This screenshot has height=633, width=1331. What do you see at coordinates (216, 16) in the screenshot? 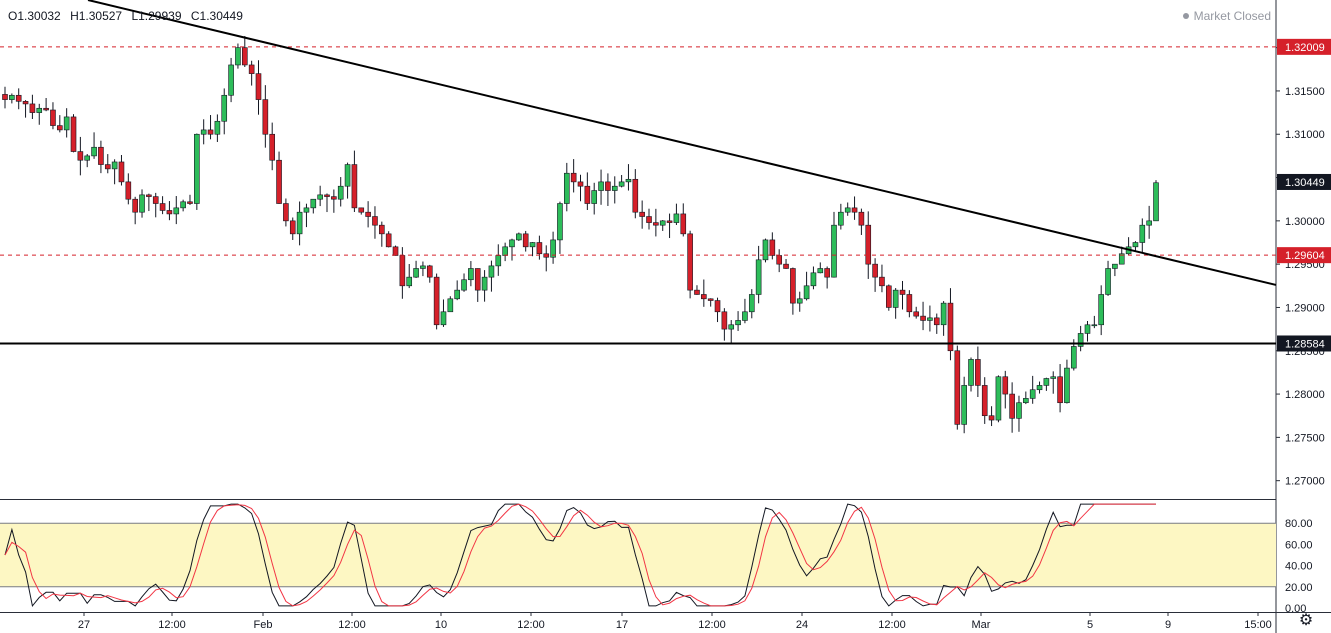
I see `close-value: C1.30449` at bounding box center [216, 16].